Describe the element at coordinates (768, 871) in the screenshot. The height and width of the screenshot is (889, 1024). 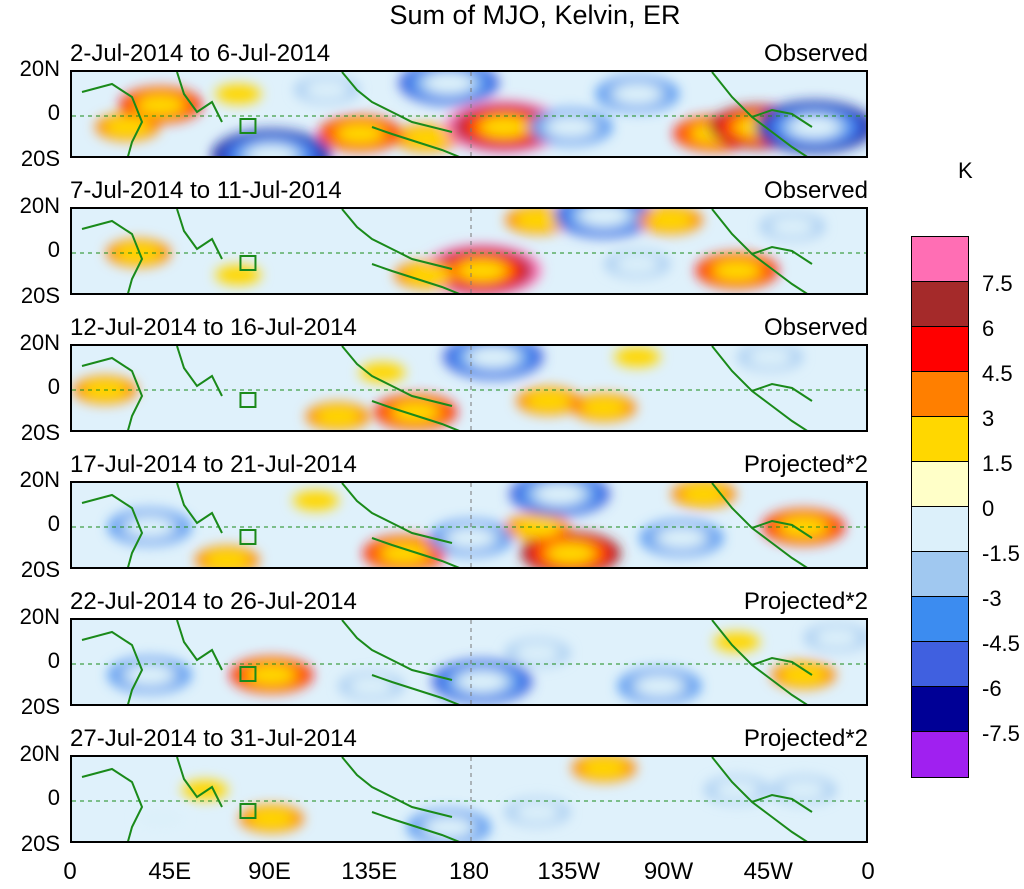
I see `x-tick-label: 45W` at that location.